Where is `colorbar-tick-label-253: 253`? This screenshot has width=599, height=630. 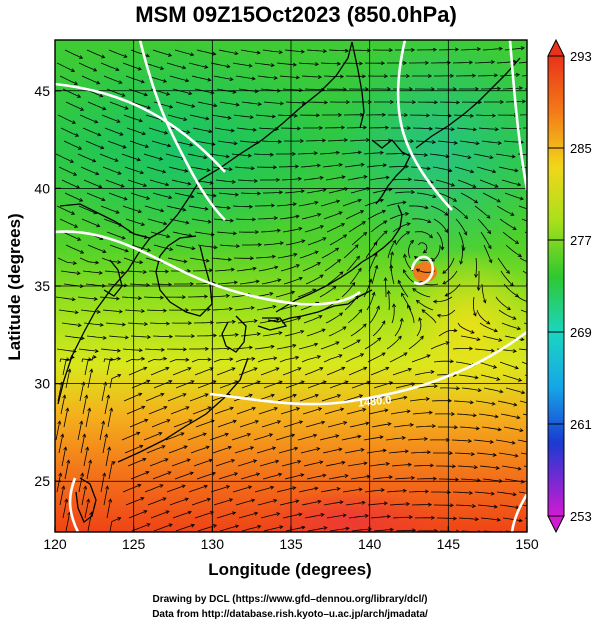 colorbar-tick-label-253: 253 is located at coordinates (581, 516).